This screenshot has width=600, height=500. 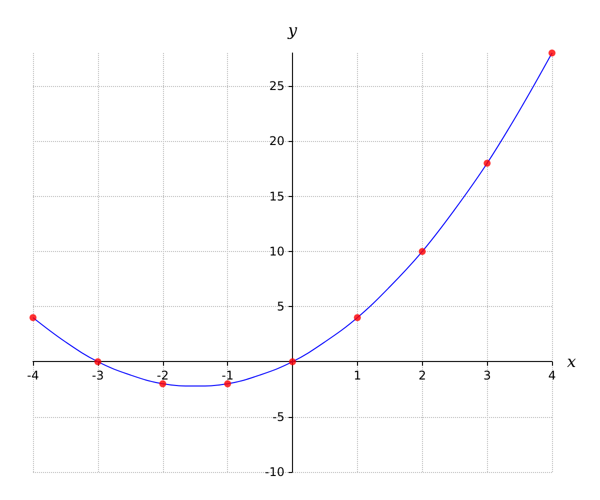 I want to click on x-tick-label: 3, so click(x=487, y=375).